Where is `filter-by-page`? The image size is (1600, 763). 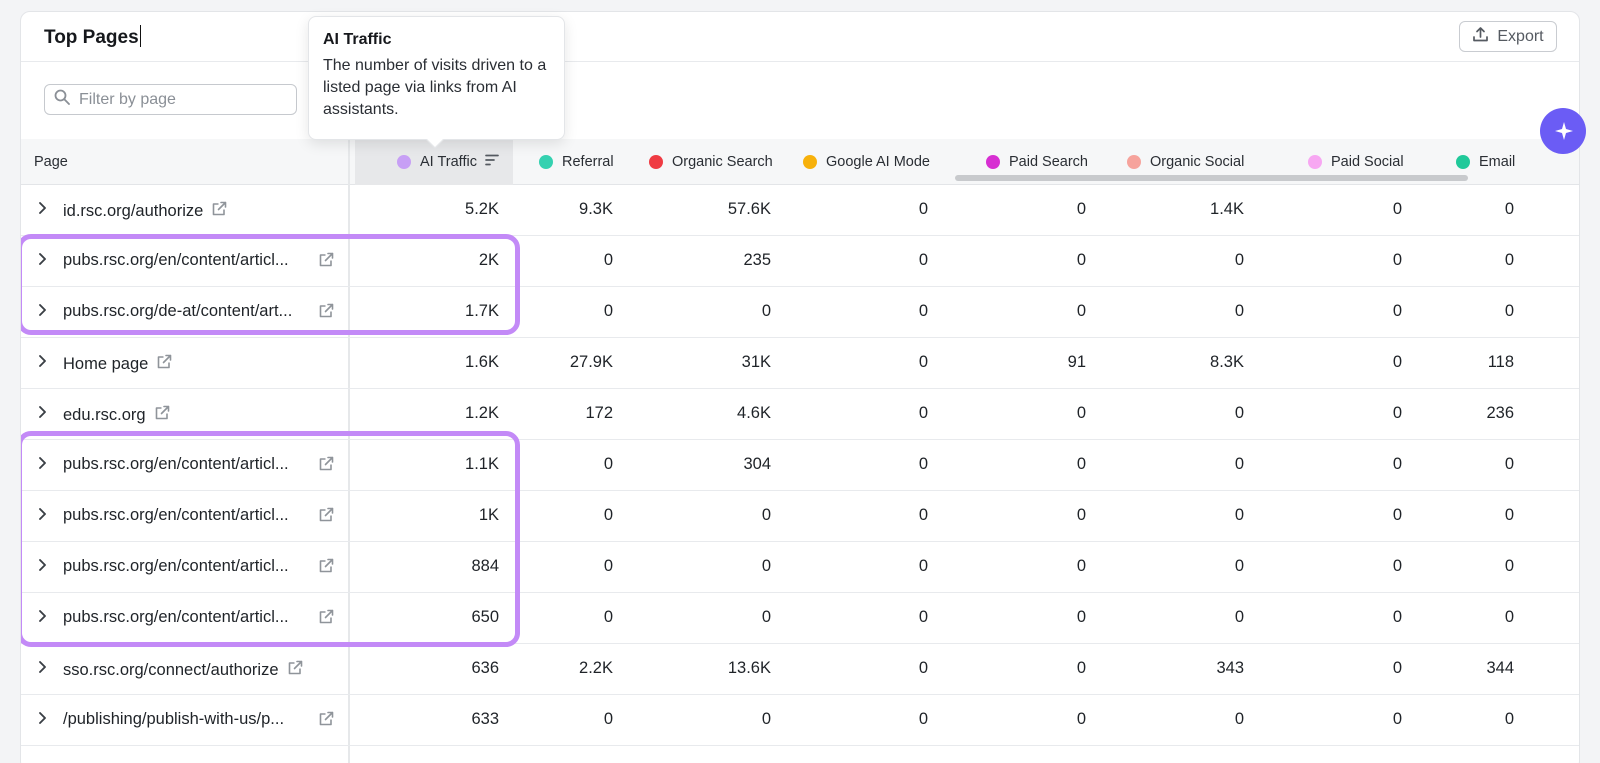 filter-by-page is located at coordinates (170, 99).